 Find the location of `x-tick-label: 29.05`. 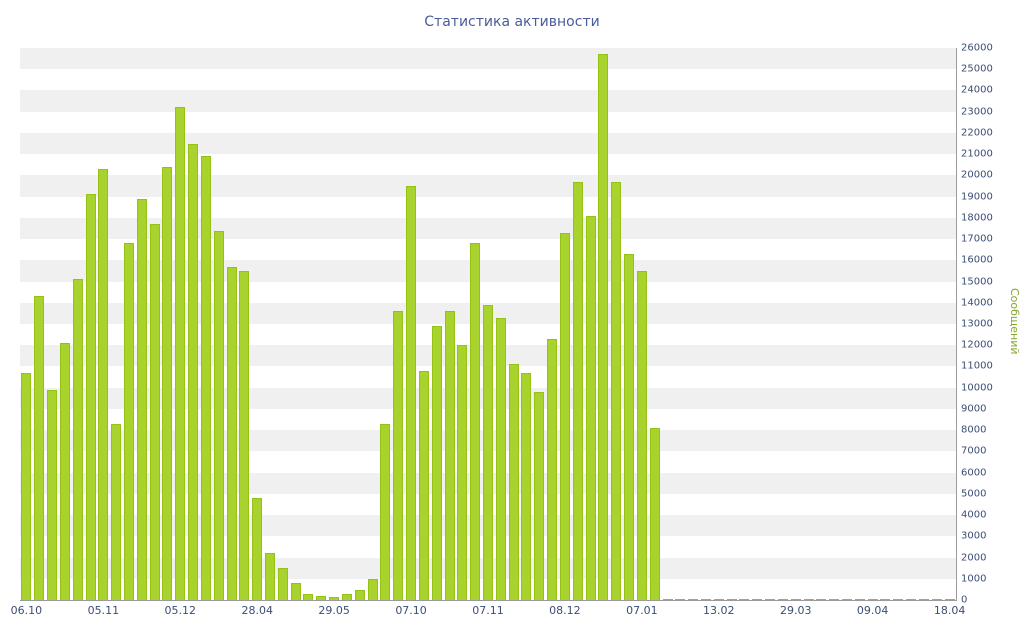

x-tick-label: 29.05 is located at coordinates (334, 610).